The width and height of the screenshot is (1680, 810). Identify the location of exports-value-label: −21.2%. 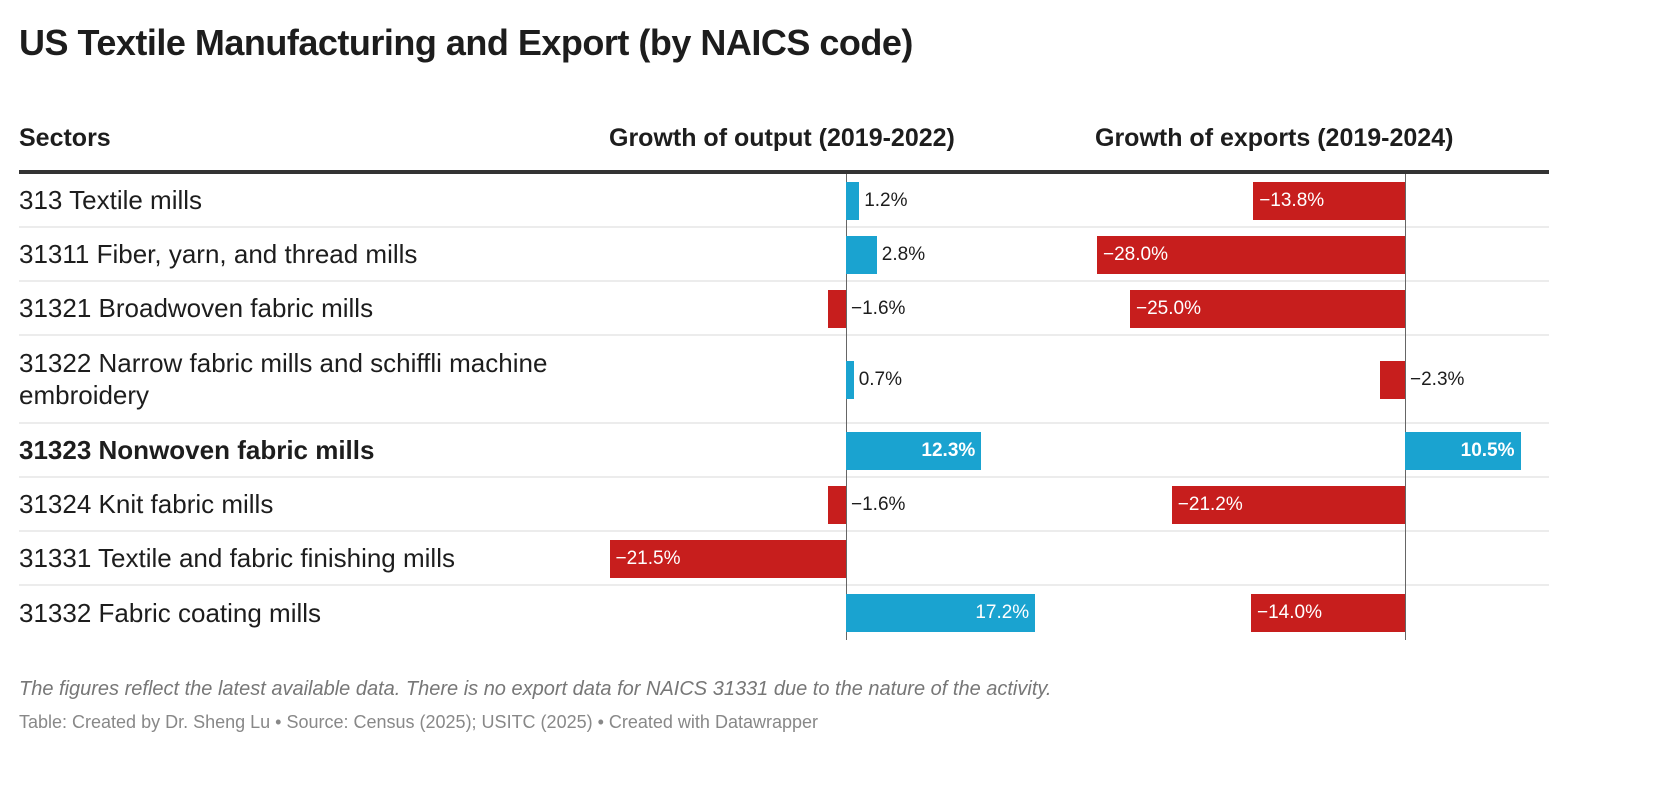
(1210, 504).